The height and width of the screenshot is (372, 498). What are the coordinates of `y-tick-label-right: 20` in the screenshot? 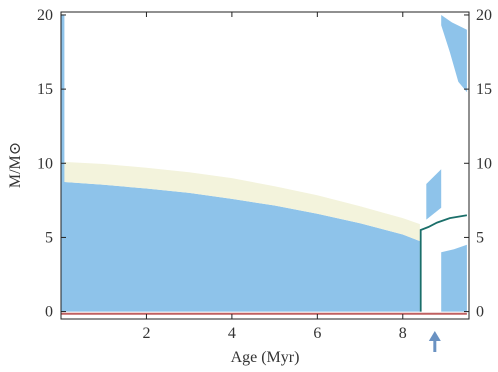 It's located at (484, 15).